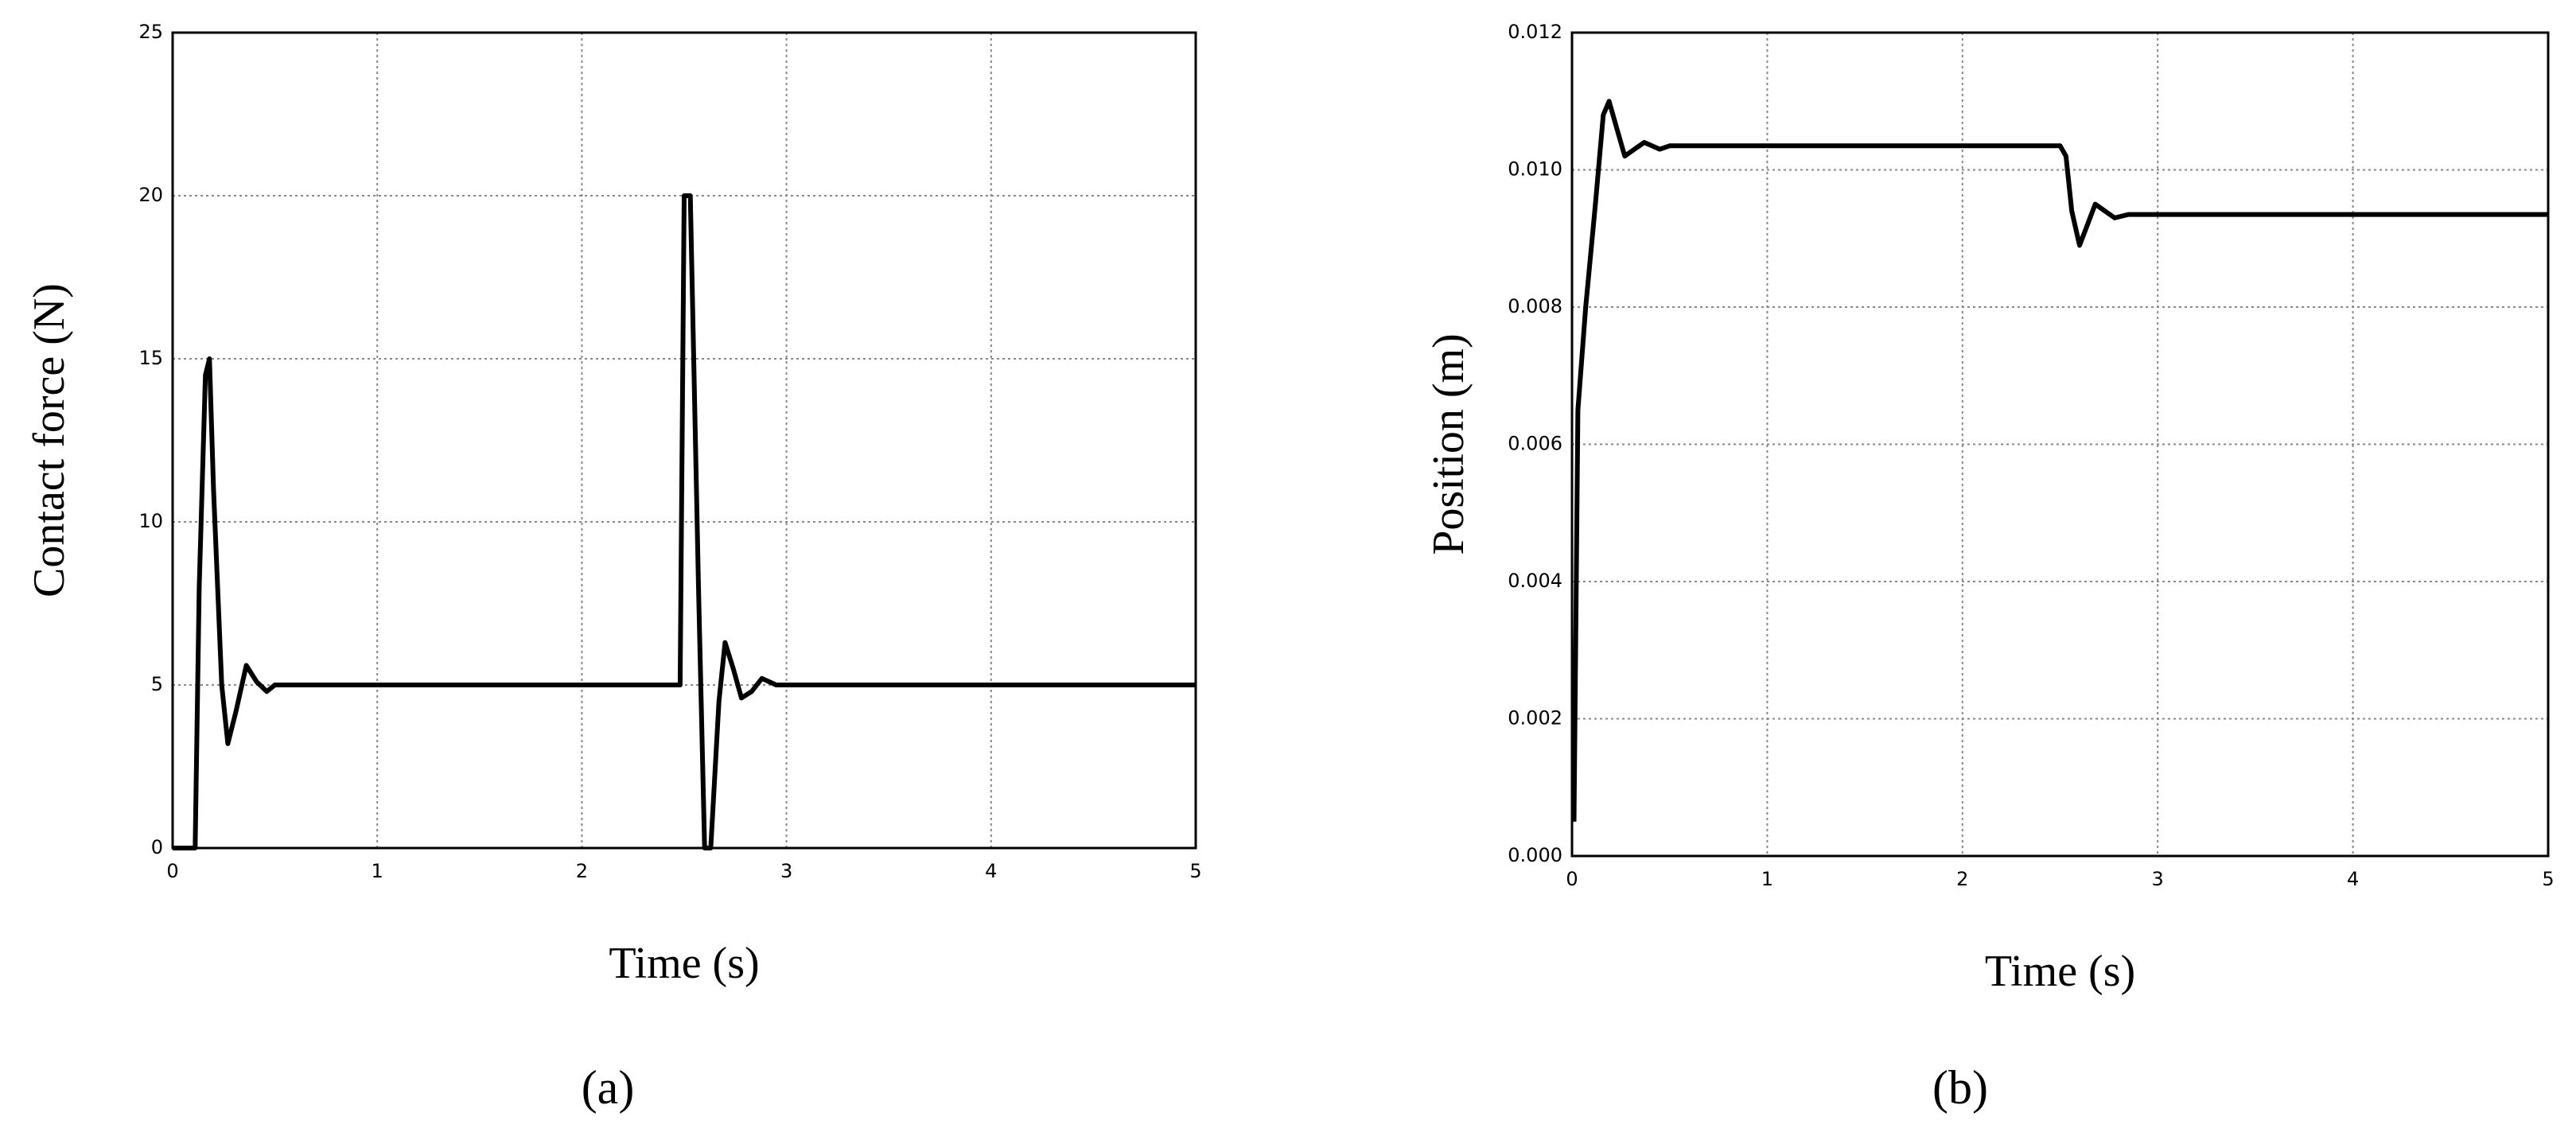  I want to click on y-tick-label: 15, so click(151, 358).